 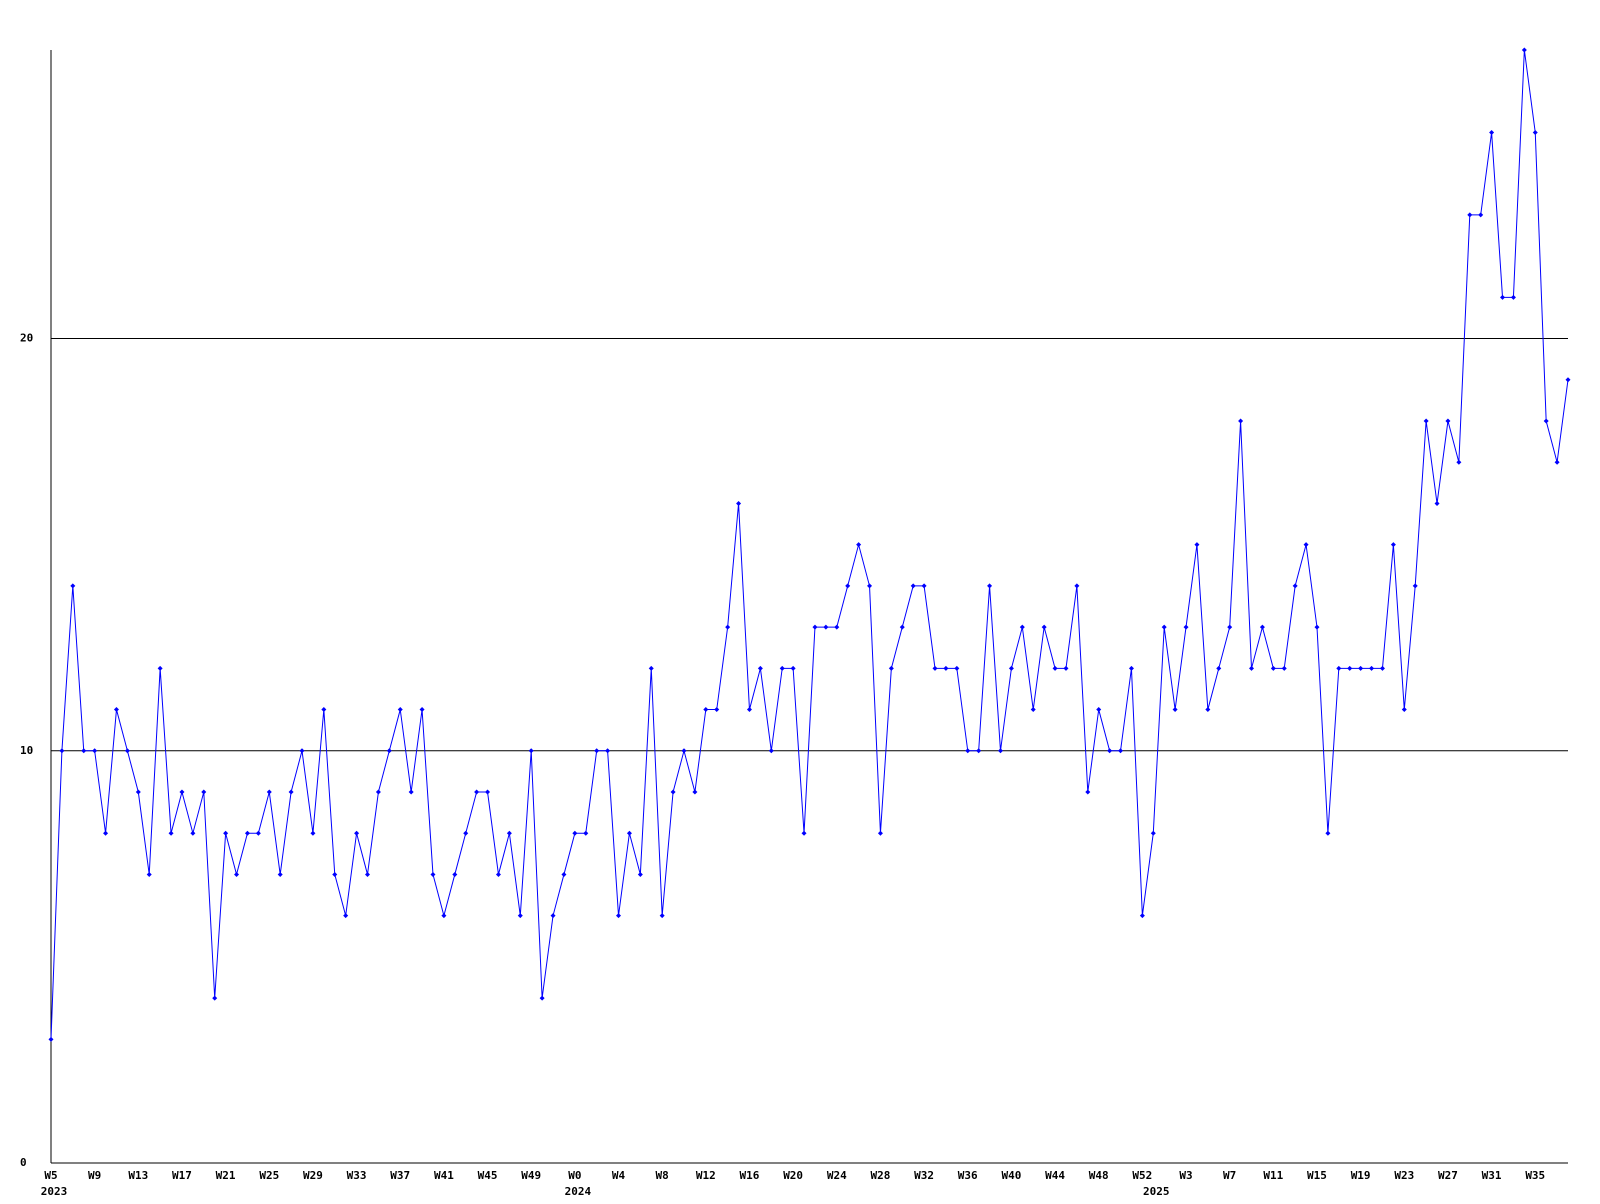 I want to click on x-tick-label: W41, so click(x=444, y=1175).